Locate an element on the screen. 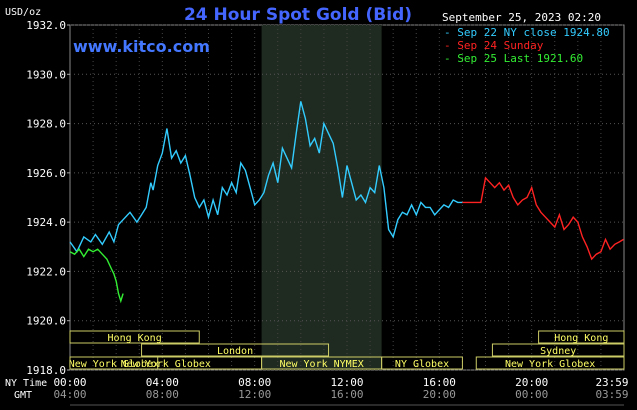  y-tick-label-2: 1928.0 is located at coordinates (46, 124).